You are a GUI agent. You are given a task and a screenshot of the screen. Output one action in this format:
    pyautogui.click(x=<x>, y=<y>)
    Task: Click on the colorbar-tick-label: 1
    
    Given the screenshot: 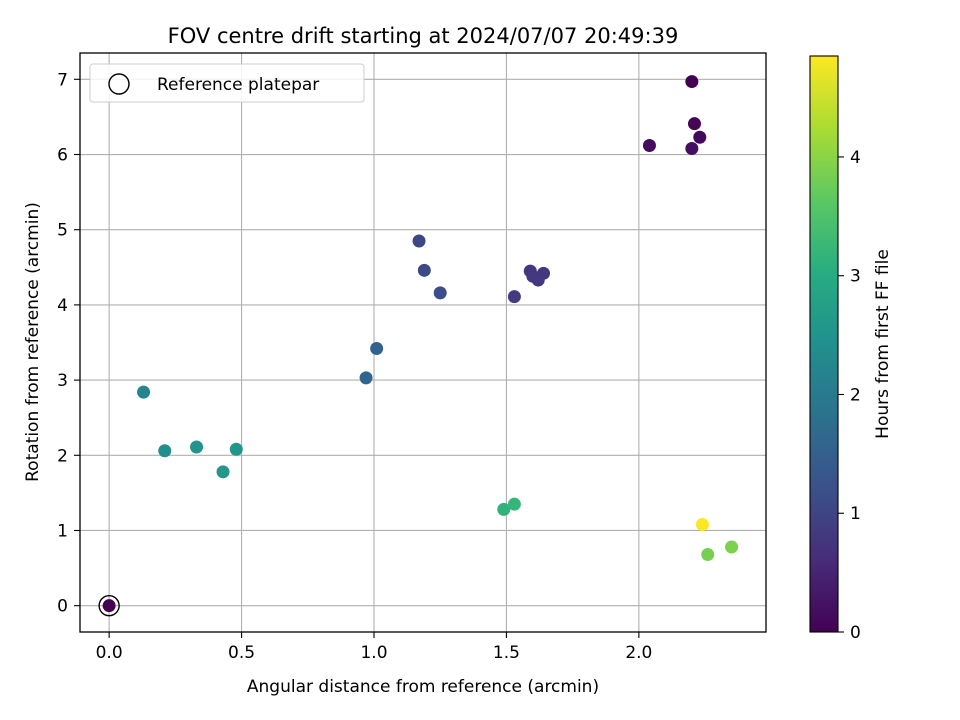 What is the action you would take?
    pyautogui.click(x=855, y=514)
    